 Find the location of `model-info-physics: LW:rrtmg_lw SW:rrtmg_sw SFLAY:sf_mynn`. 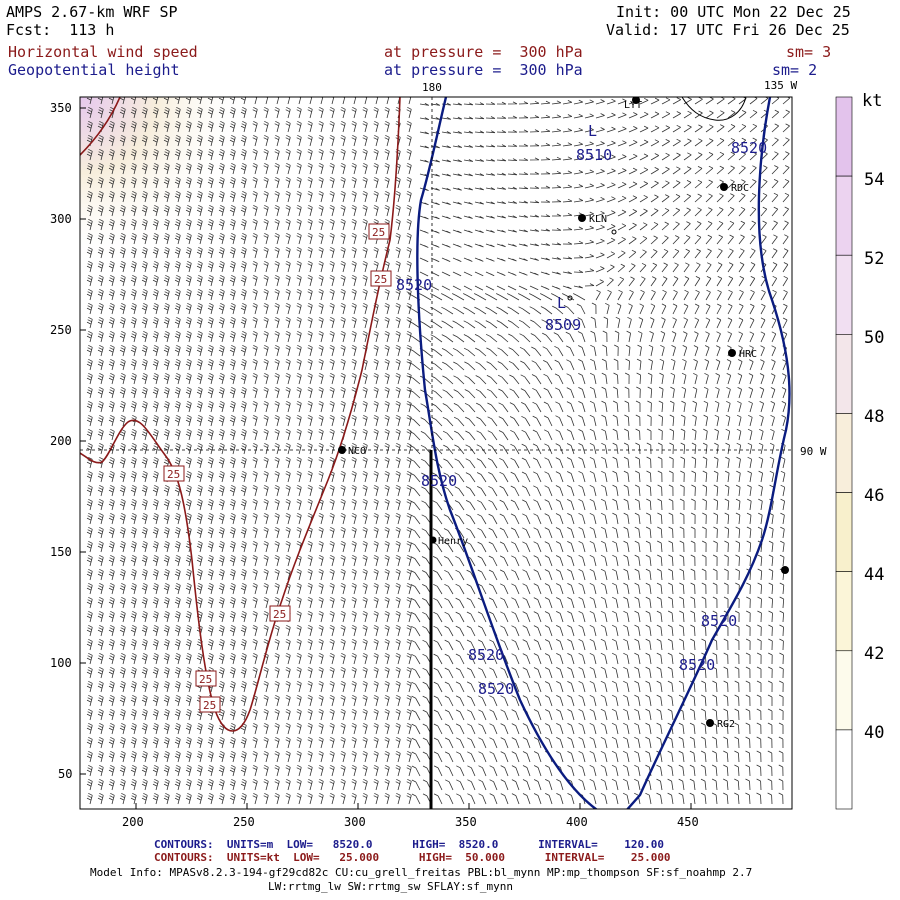

model-info-physics: LW:rrtmg_lw SW:rrtmg_sw SFLAY:sf_mynn is located at coordinates (391, 886).